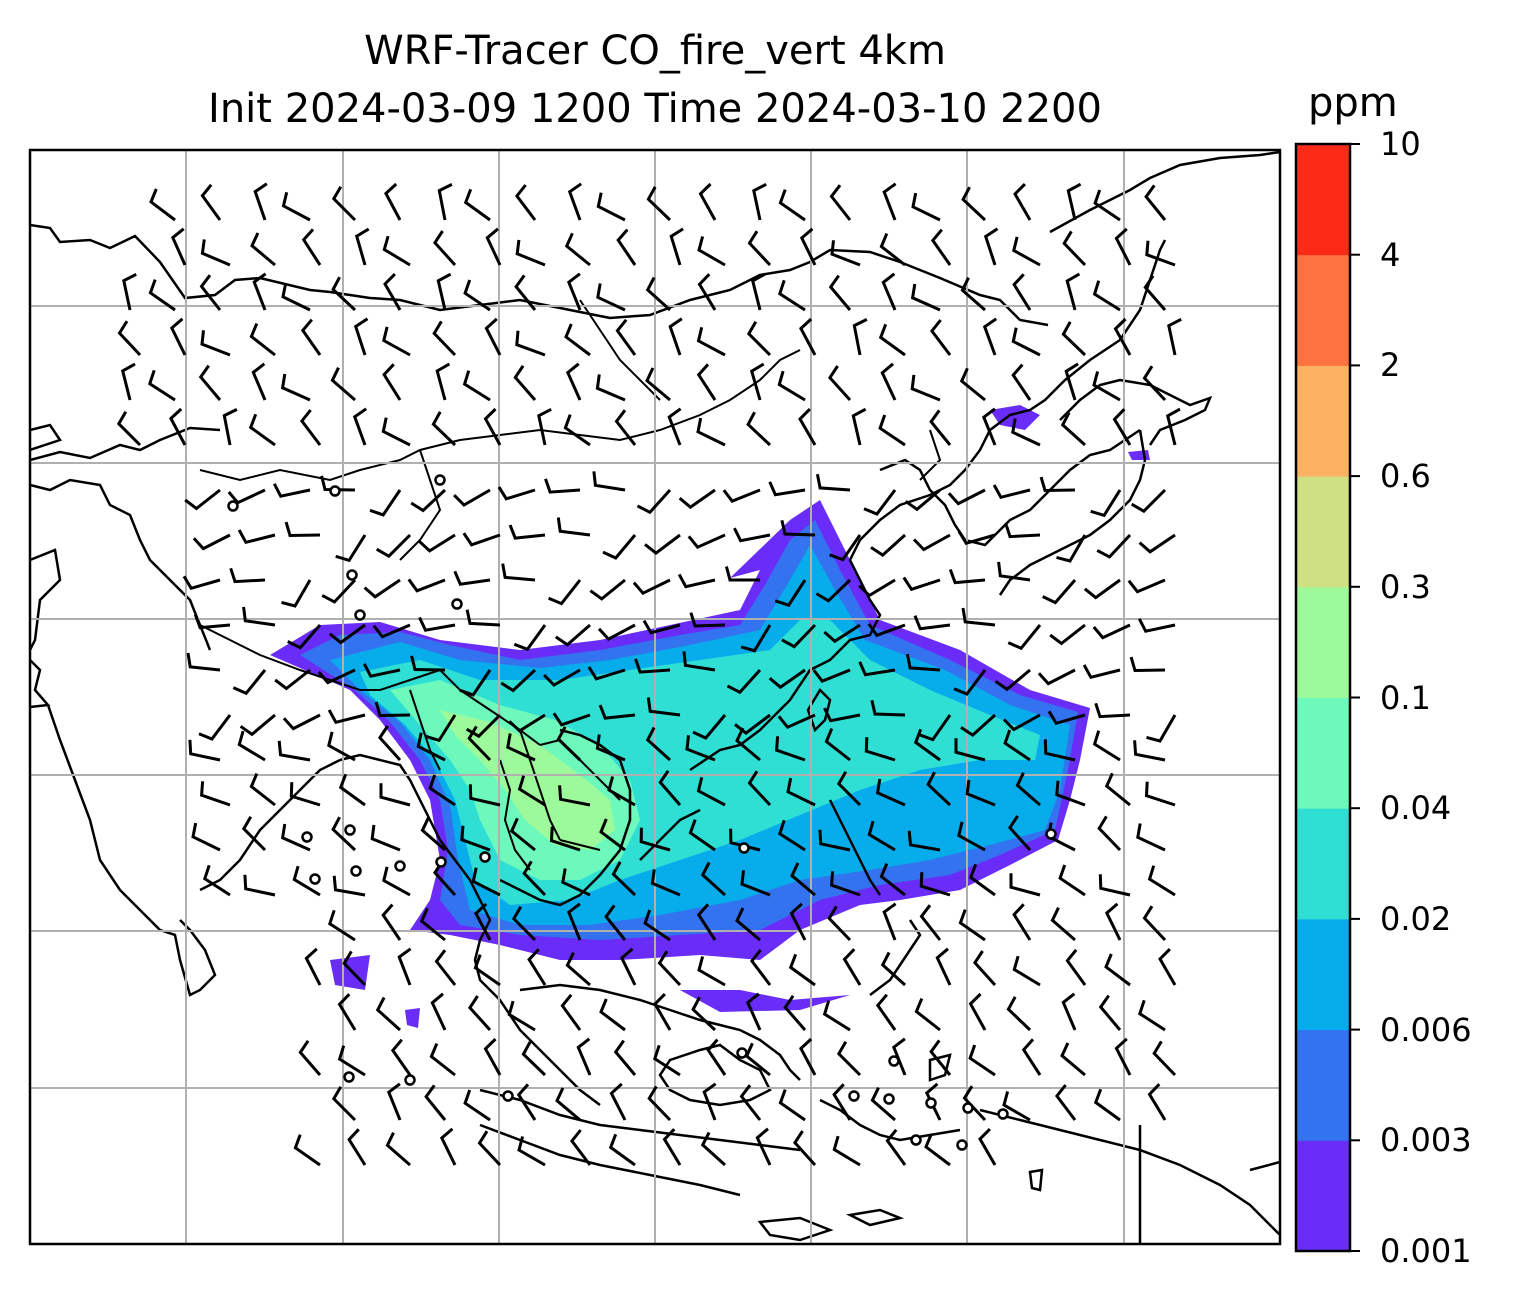  I want to click on colorbar-tick-label: 2, so click(1390, 365).